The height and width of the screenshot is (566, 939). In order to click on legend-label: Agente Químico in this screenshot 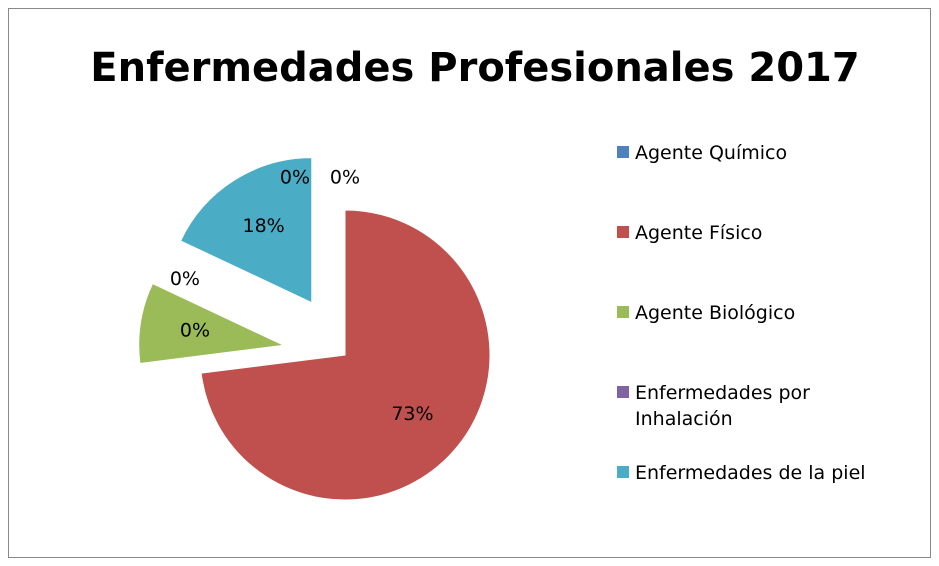, I will do `click(711, 153)`.